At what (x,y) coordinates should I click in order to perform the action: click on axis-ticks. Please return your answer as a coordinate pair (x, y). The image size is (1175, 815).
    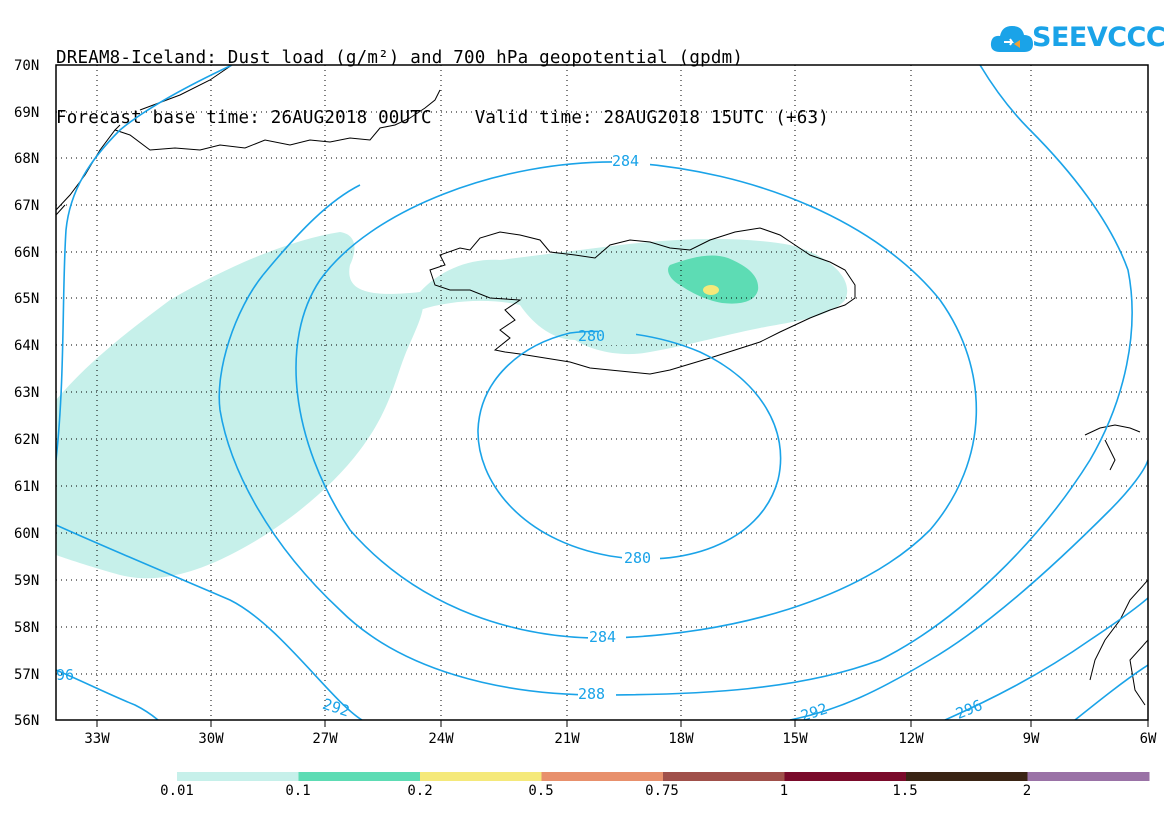
    Looking at the image, I should click on (622, 723).